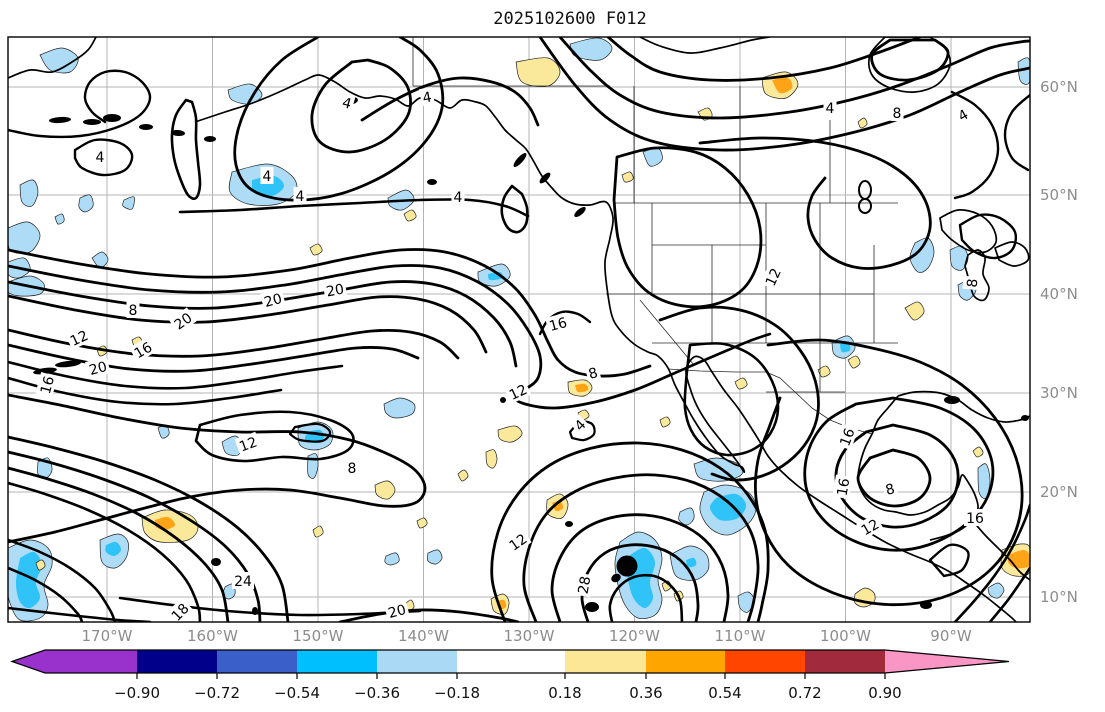  What do you see at coordinates (74, 661) in the screenshot?
I see `colorbar-arrow-left` at bounding box center [74, 661].